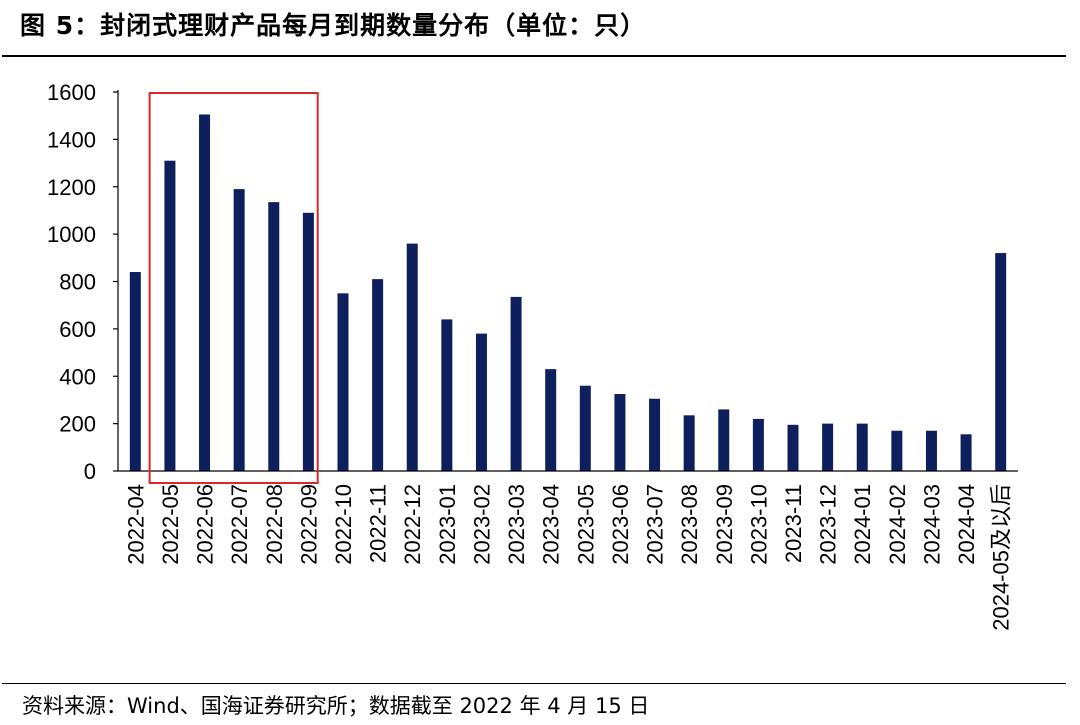  I want to click on x-tick-label: 2022-12, so click(412, 524).